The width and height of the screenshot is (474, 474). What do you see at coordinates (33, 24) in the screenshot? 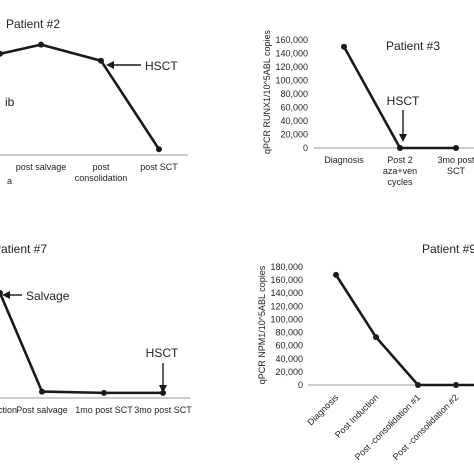
I see `p2-title: Patient #2` at bounding box center [33, 24].